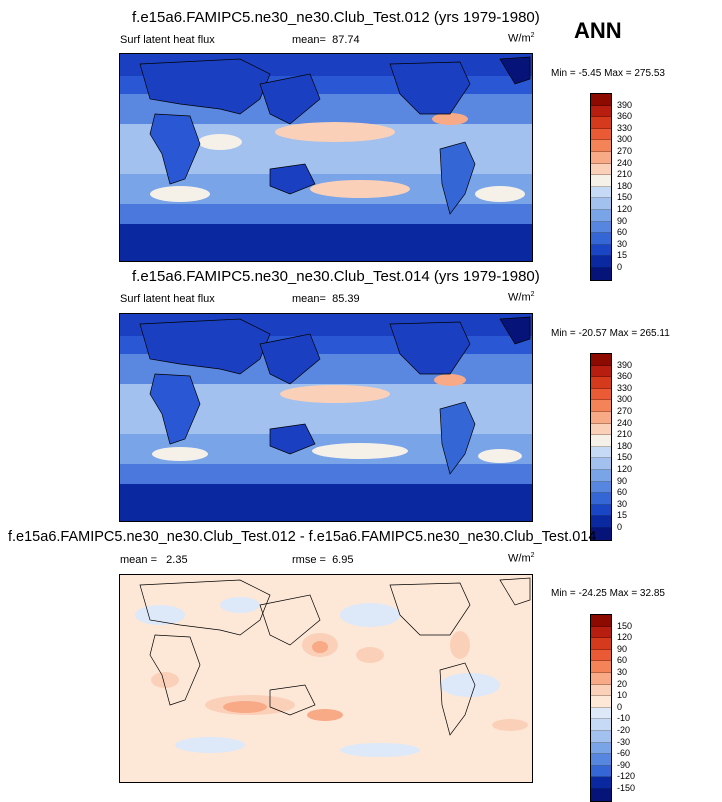 This screenshot has height=802, width=722. Describe the element at coordinates (622, 480) in the screenshot. I see `panel2-colorbar-tick-label: 90` at that location.